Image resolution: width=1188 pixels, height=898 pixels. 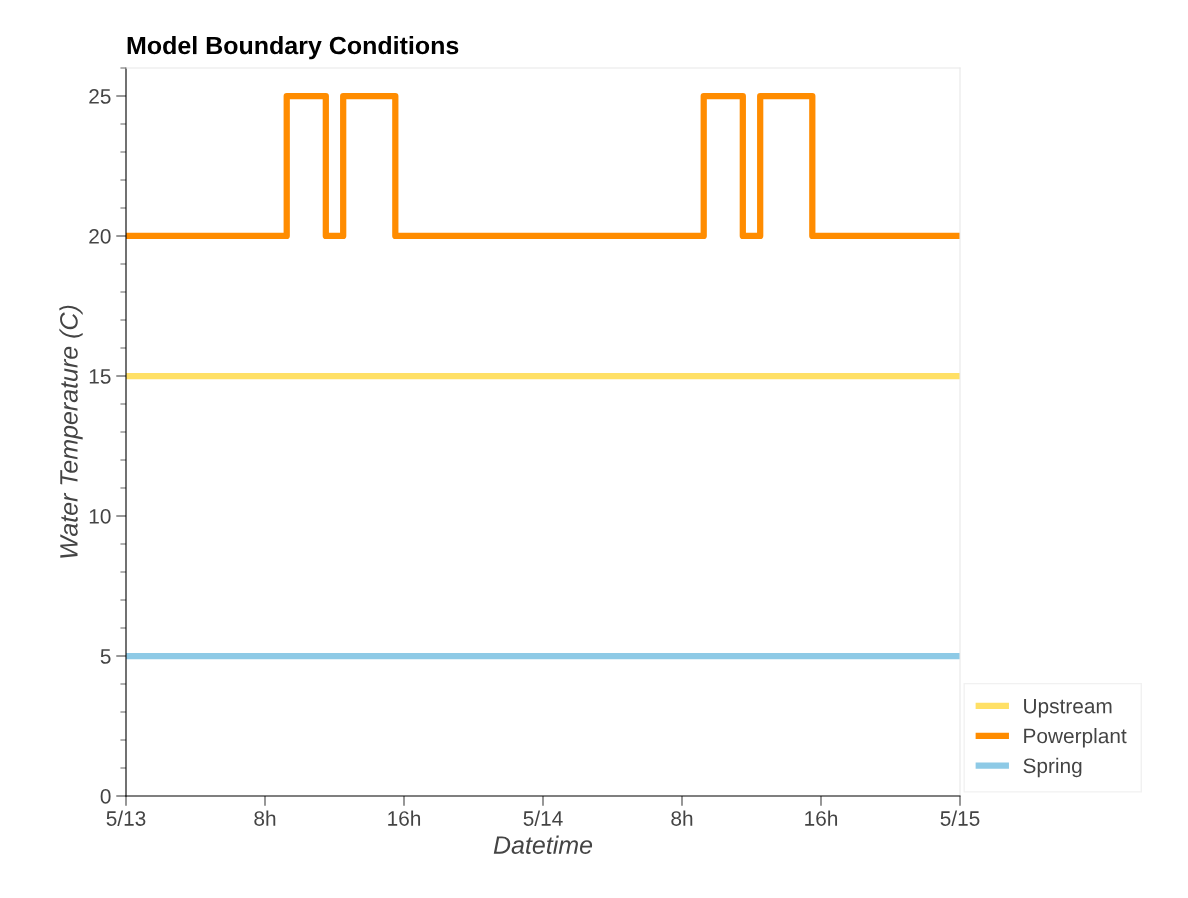 I want to click on chart-title: Model Boundary Conditions, so click(x=293, y=47).